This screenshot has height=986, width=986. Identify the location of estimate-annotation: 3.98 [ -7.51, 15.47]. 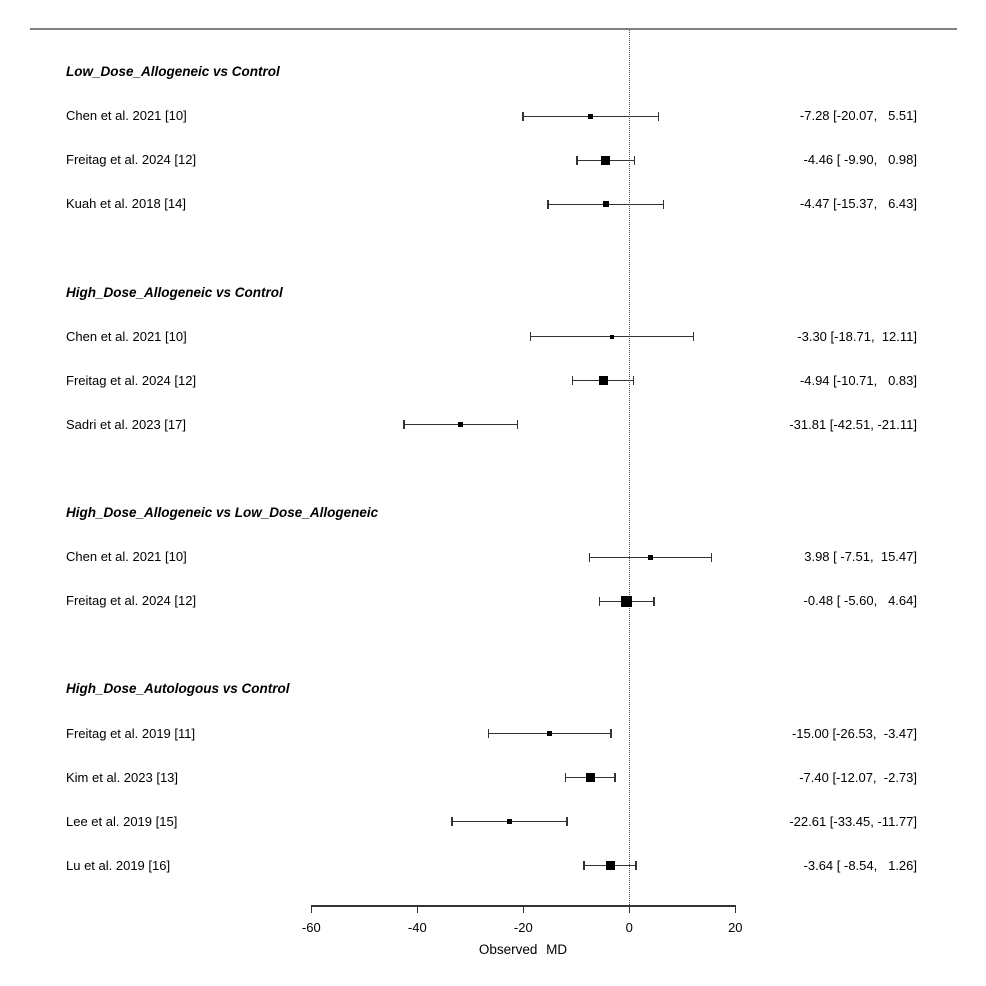
(857, 557).